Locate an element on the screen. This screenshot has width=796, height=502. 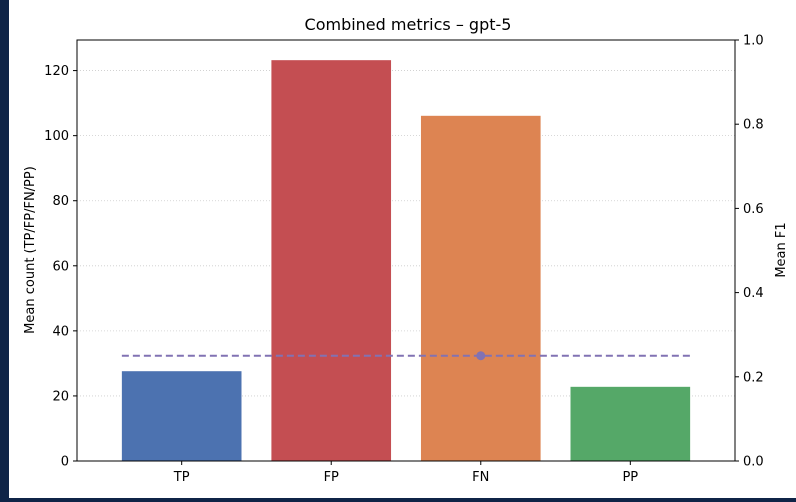
y-tick-label: 80 is located at coordinates (60, 201).